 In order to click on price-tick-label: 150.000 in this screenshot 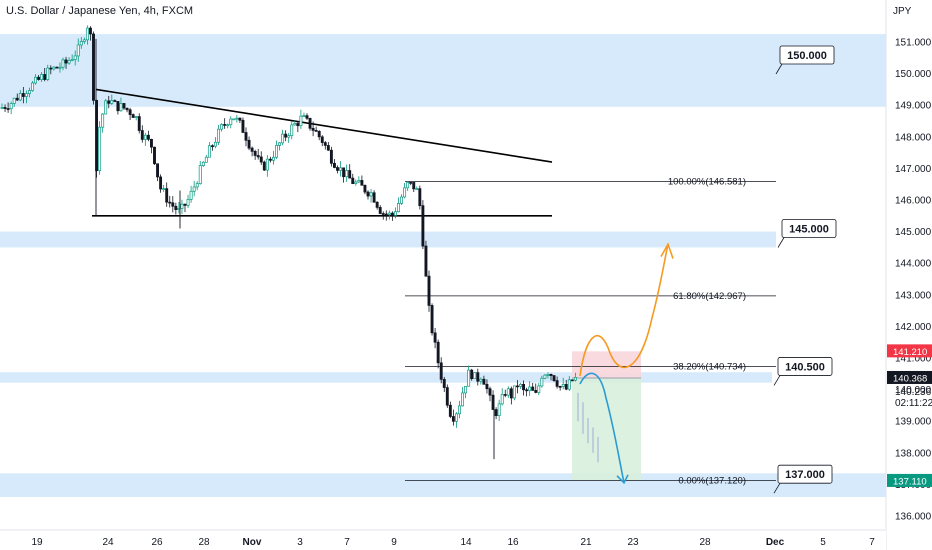, I will do `click(913, 74)`.